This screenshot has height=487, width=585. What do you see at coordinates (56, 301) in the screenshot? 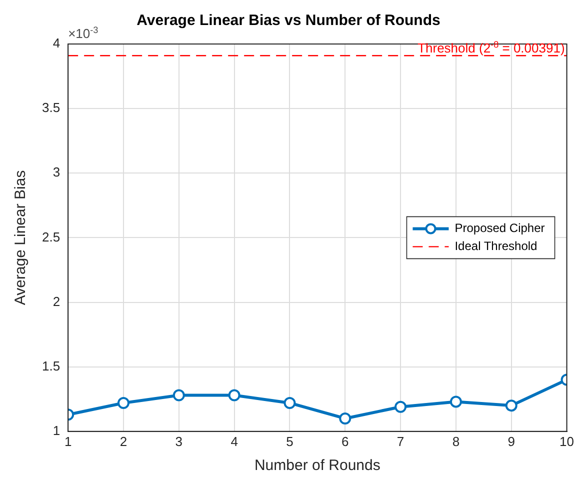
I see `y-tick-label: 2` at bounding box center [56, 301].